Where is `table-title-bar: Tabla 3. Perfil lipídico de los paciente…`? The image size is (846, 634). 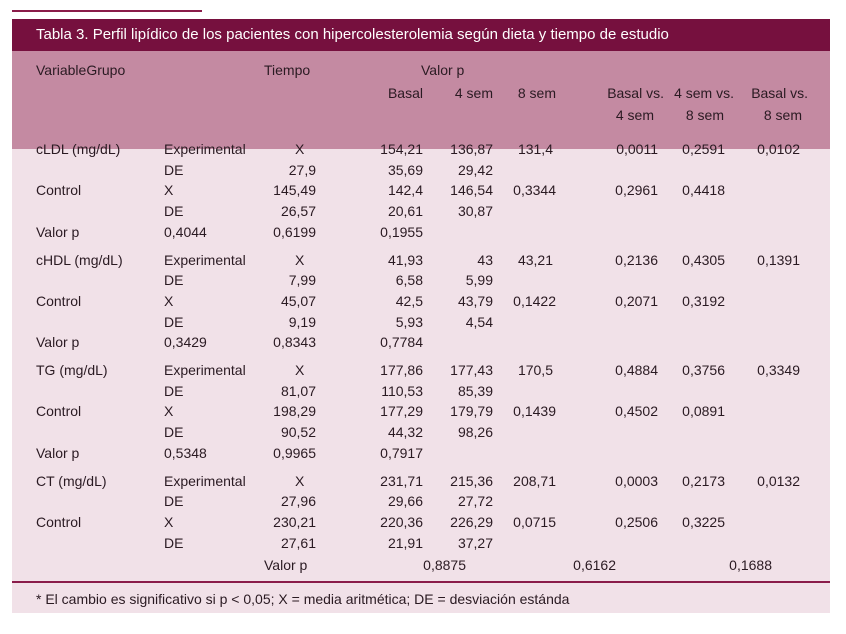
table-title-bar: Tabla 3. Perfil lipídico de los paciente… is located at coordinates (421, 35).